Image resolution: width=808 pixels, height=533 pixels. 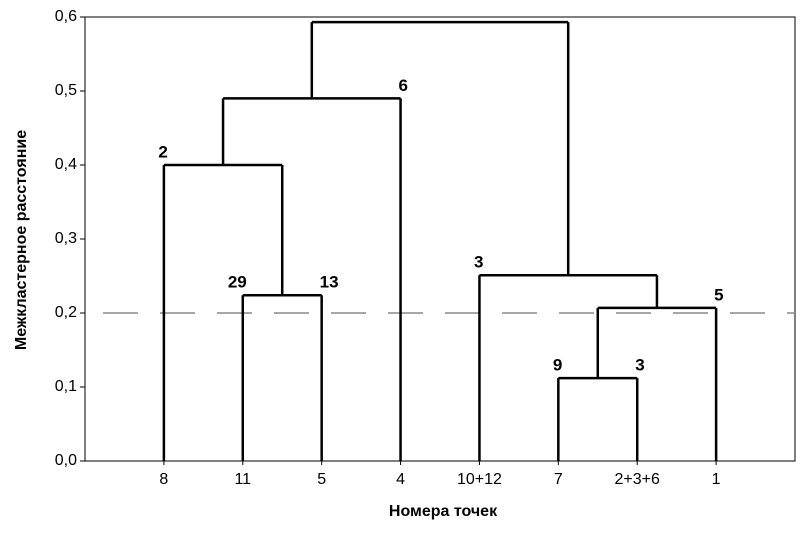 What do you see at coordinates (237, 282) in the screenshot?
I see `node-label: 29` at bounding box center [237, 282].